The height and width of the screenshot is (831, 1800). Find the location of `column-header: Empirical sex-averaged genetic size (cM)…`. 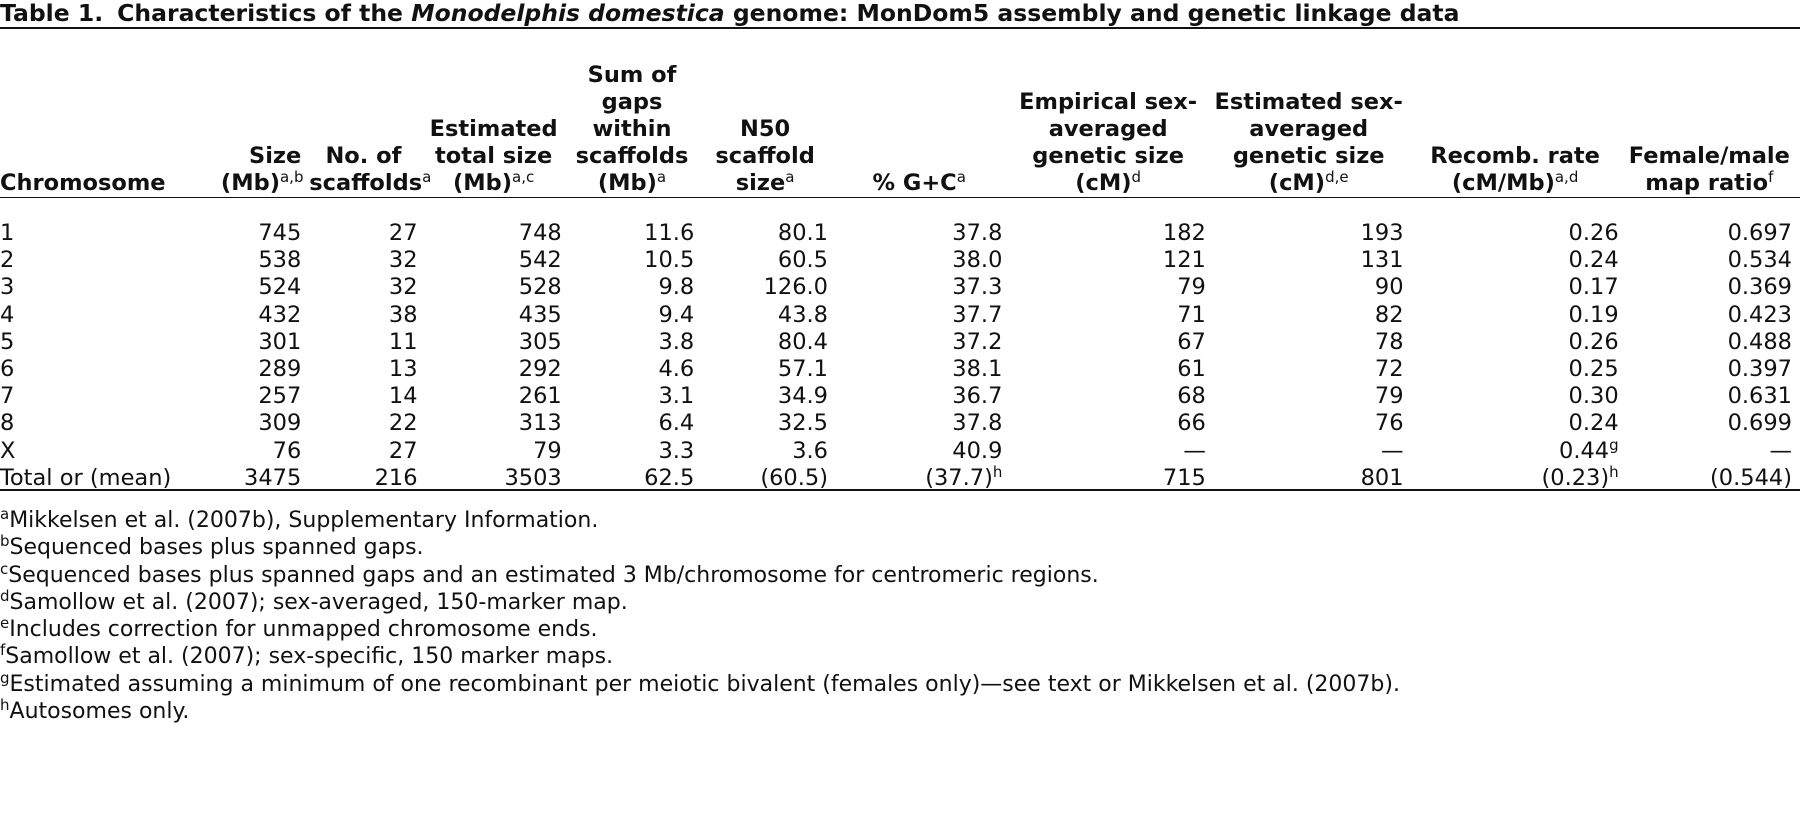

column-header: Empirical sex-averaged genetic size (cM)… is located at coordinates (1111, 119).